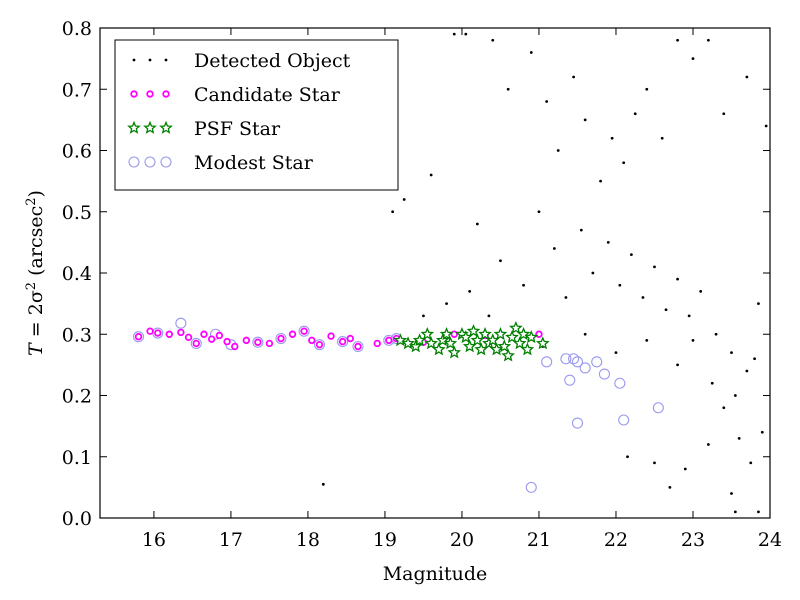 The image size is (800, 600). I want to click on x-axis-title: Magnitude, so click(435, 574).